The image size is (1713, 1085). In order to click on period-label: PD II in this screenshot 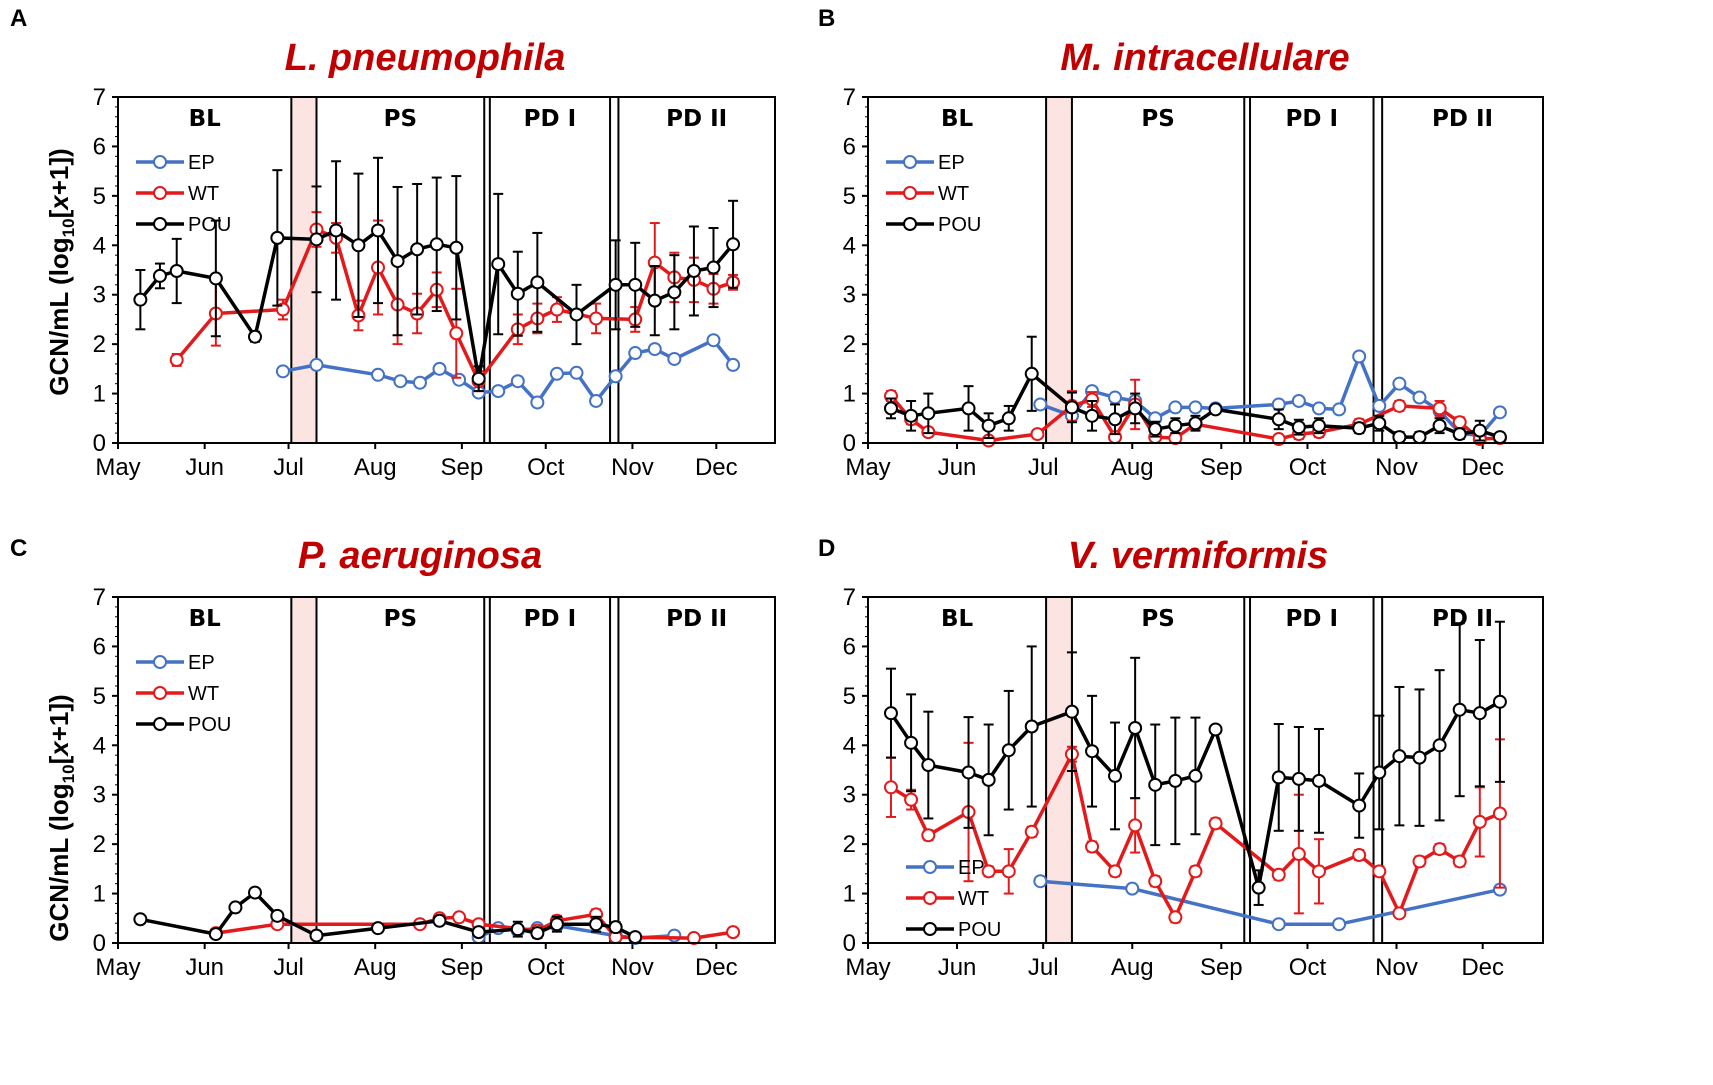, I will do `click(1462, 119)`.